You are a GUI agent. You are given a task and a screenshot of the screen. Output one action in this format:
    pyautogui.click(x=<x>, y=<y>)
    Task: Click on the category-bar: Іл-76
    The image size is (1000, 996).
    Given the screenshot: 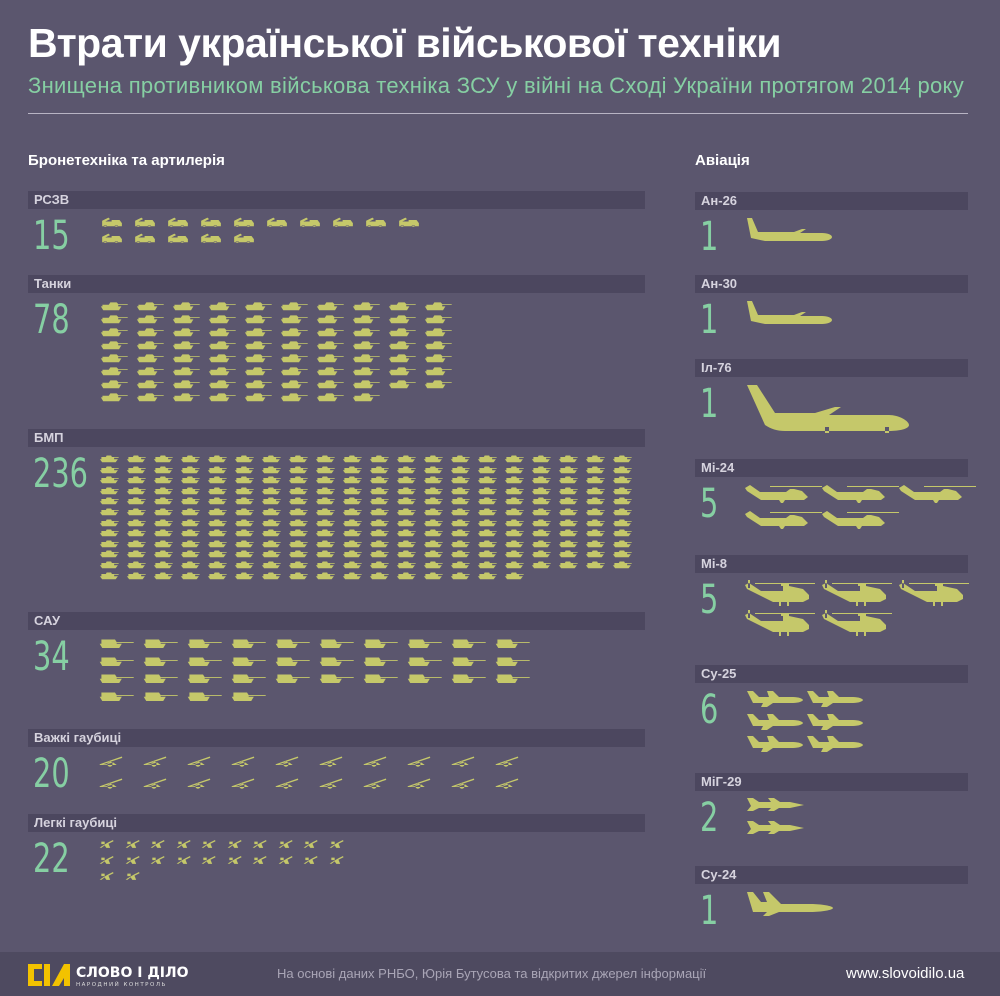 What is the action you would take?
    pyautogui.click(x=831, y=368)
    